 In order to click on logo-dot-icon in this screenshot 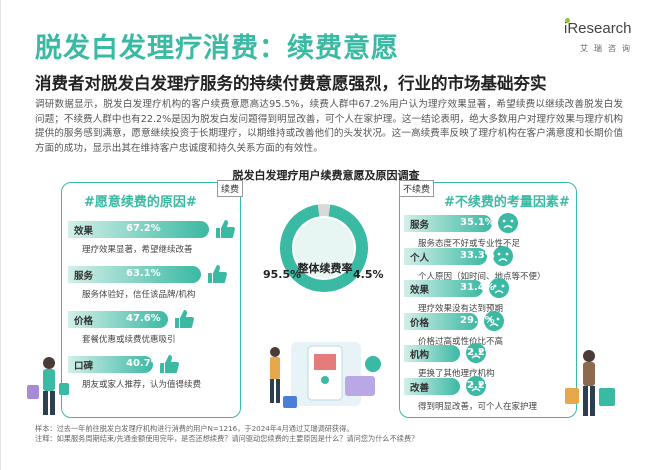, I will do `click(567, 20)`.